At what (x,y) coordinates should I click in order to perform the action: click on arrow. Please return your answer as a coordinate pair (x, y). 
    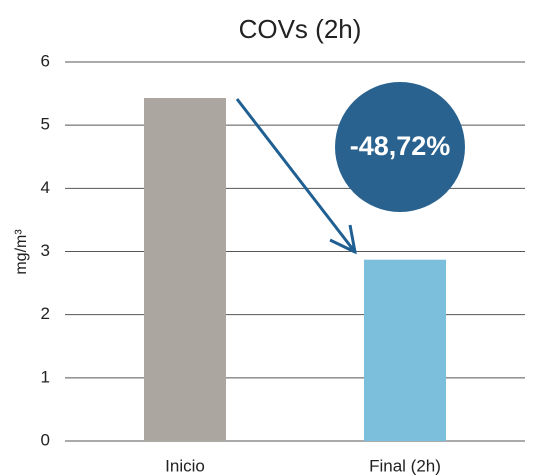
    Looking at the image, I should click on (296, 176).